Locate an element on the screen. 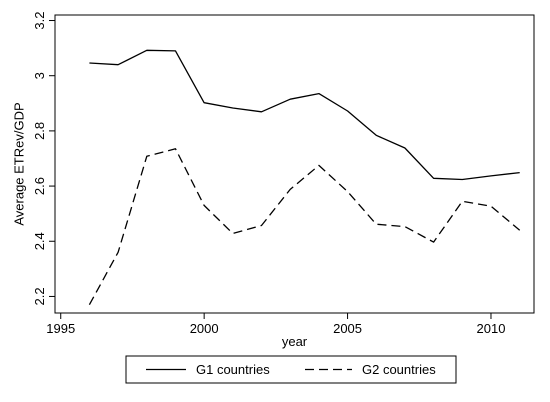 The image size is (550, 402). legend: G1 countries G2 countries is located at coordinates (291, 369).